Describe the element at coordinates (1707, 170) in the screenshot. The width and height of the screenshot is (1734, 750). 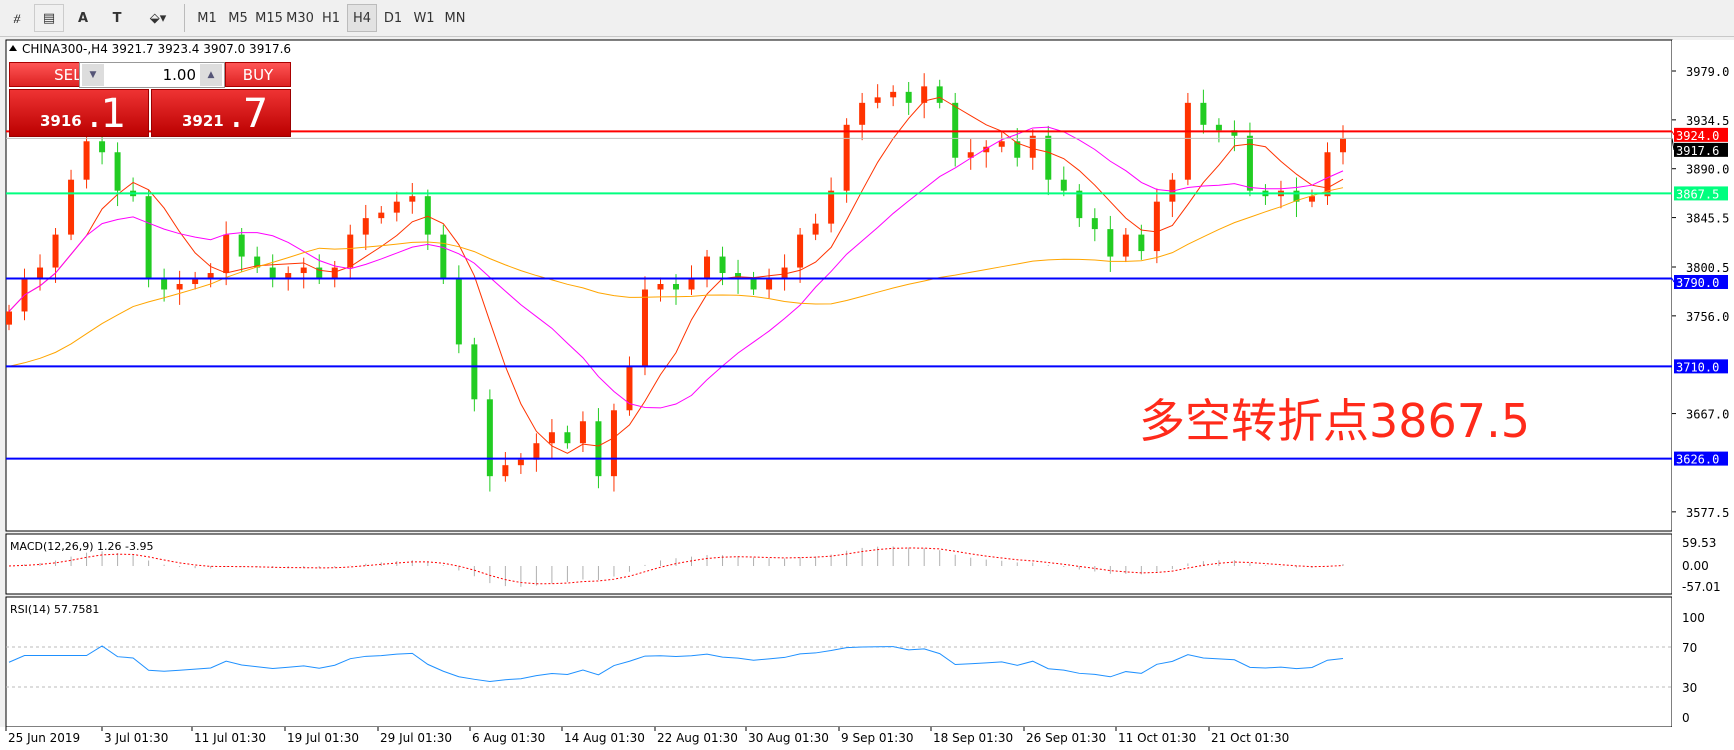
I see `price-tick-label: 3890.0` at that location.